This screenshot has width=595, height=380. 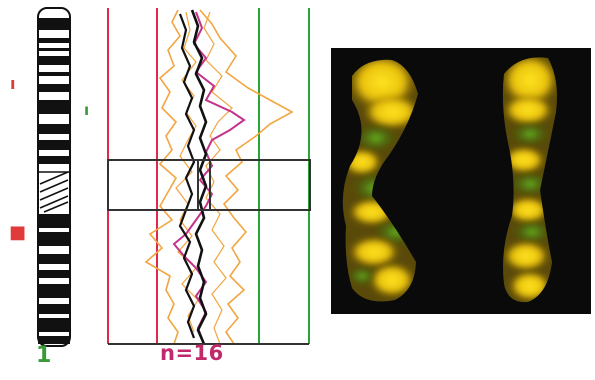 What do you see at coordinates (18, 232) in the screenshot?
I see `loss-marker-lower: ■` at bounding box center [18, 232].